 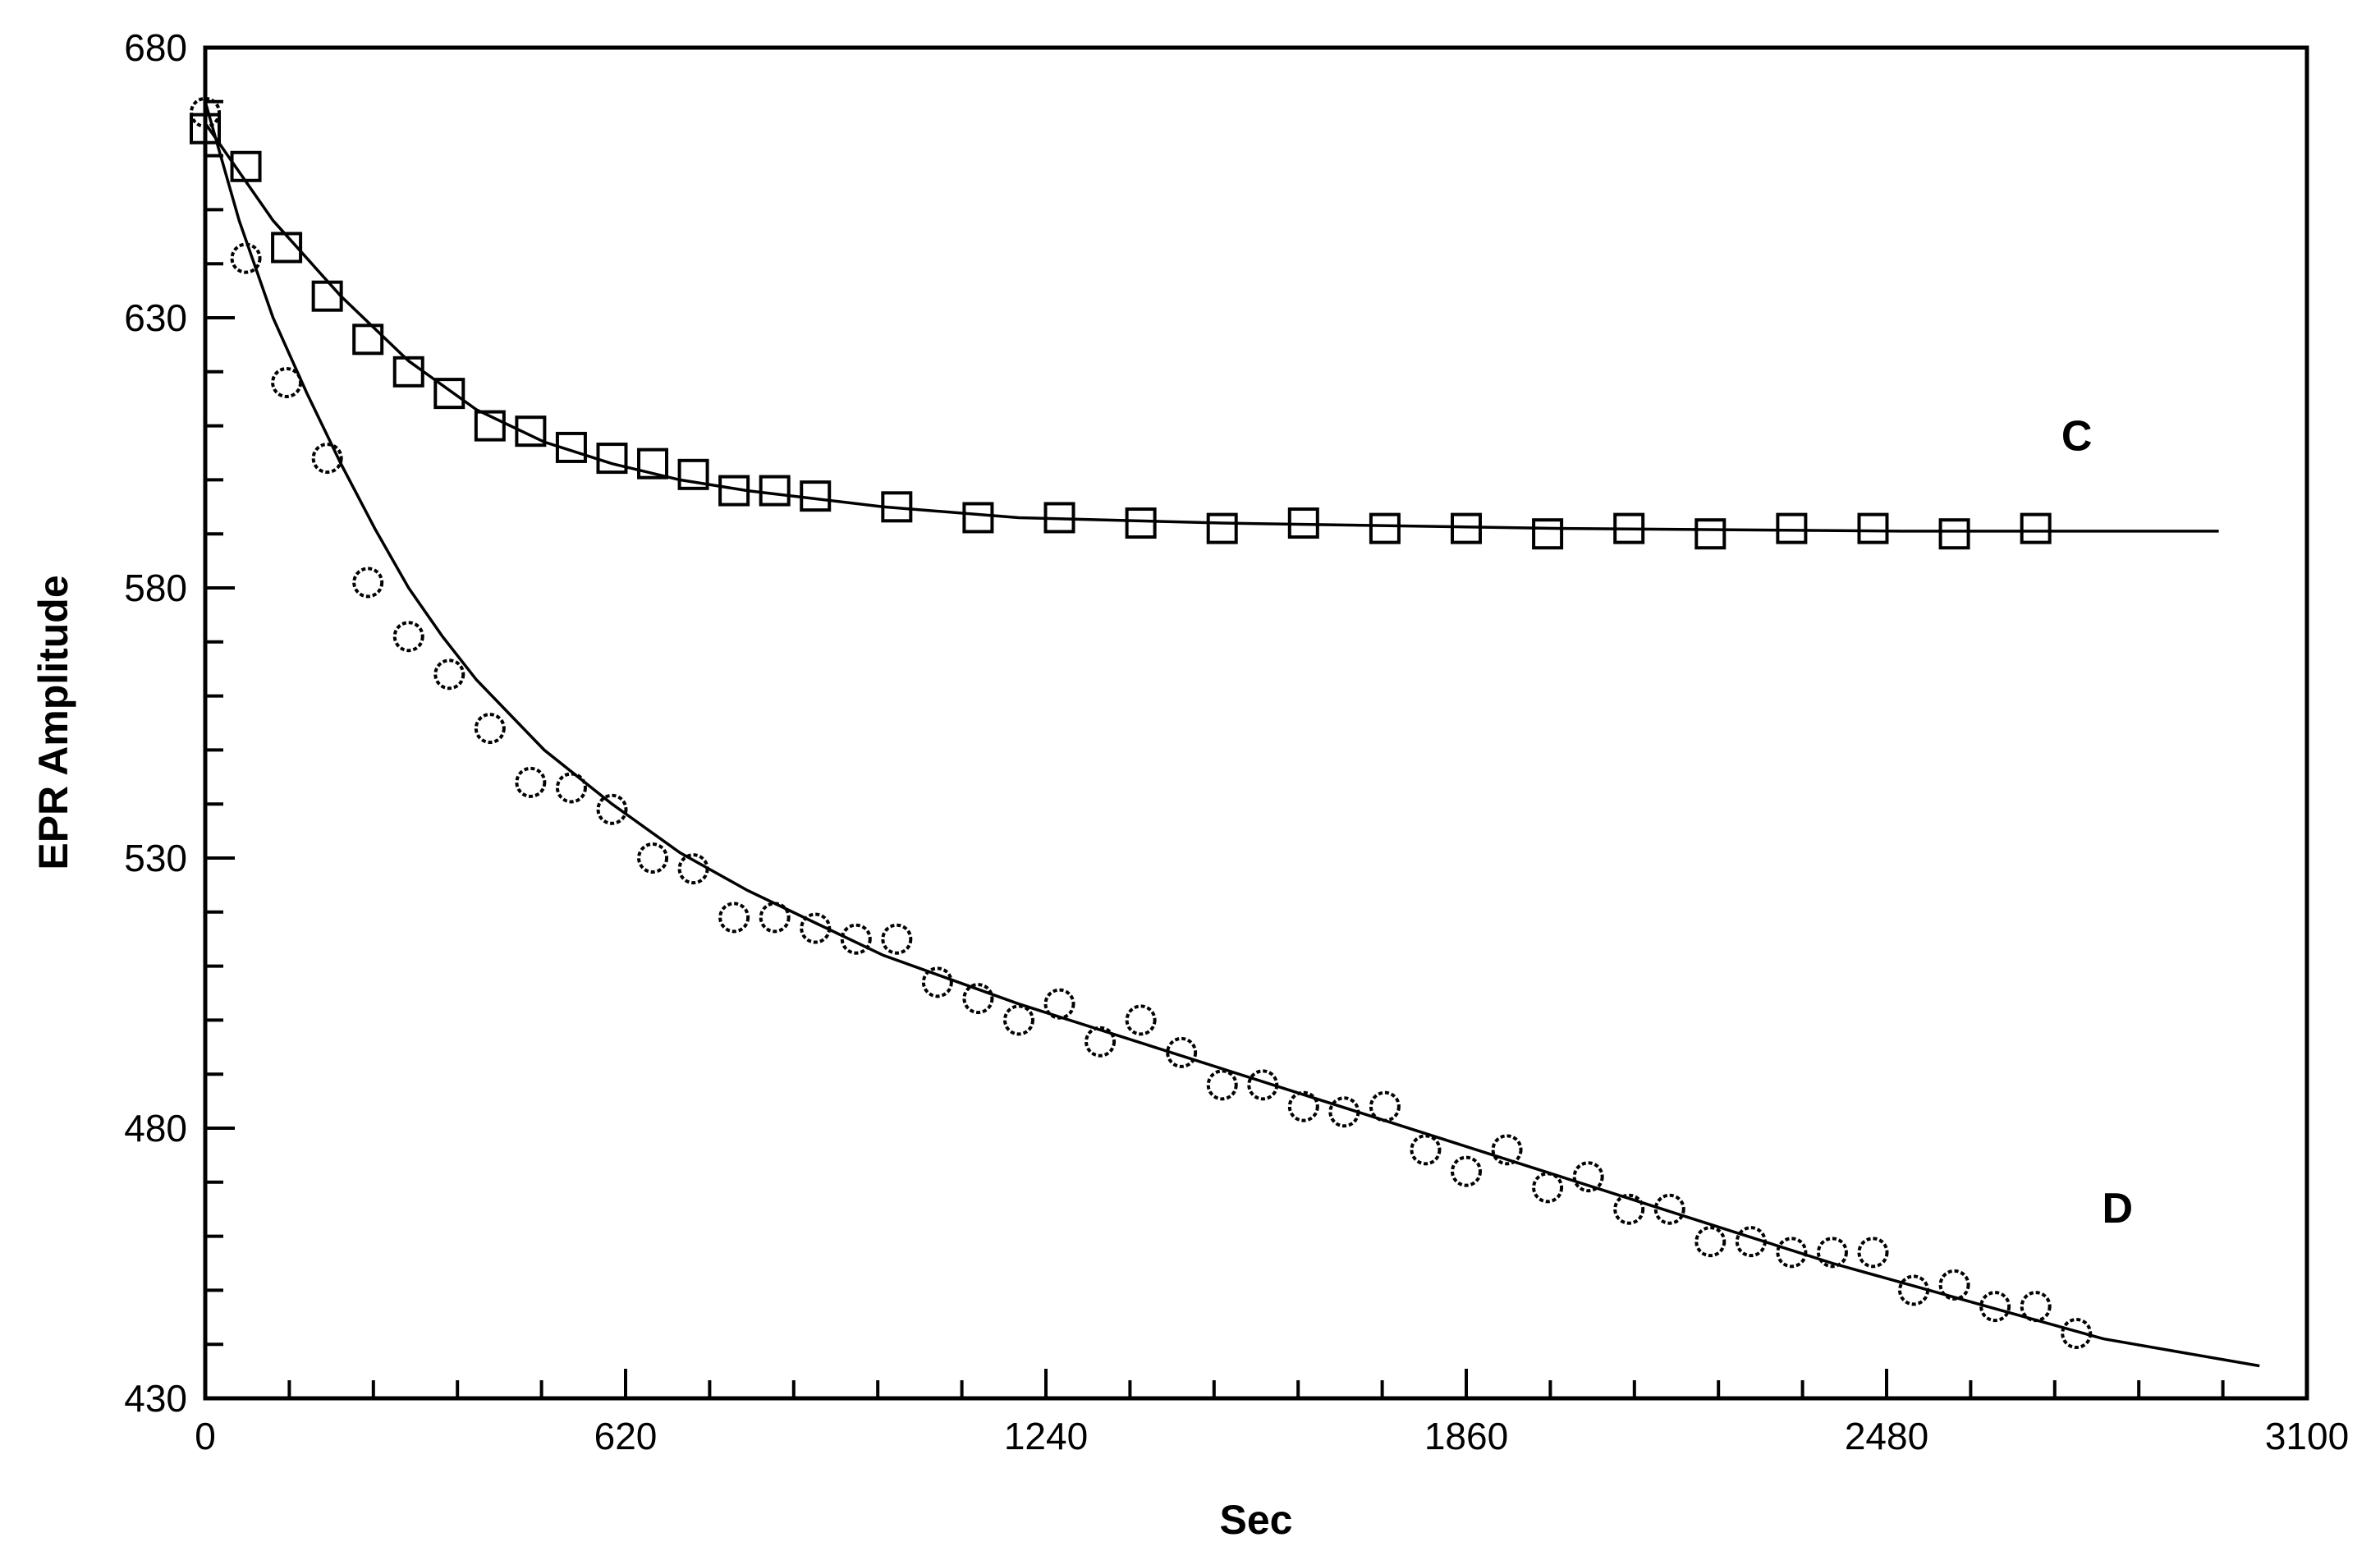 I want to click on x-tick-label: 3100, so click(x=2307, y=1436).